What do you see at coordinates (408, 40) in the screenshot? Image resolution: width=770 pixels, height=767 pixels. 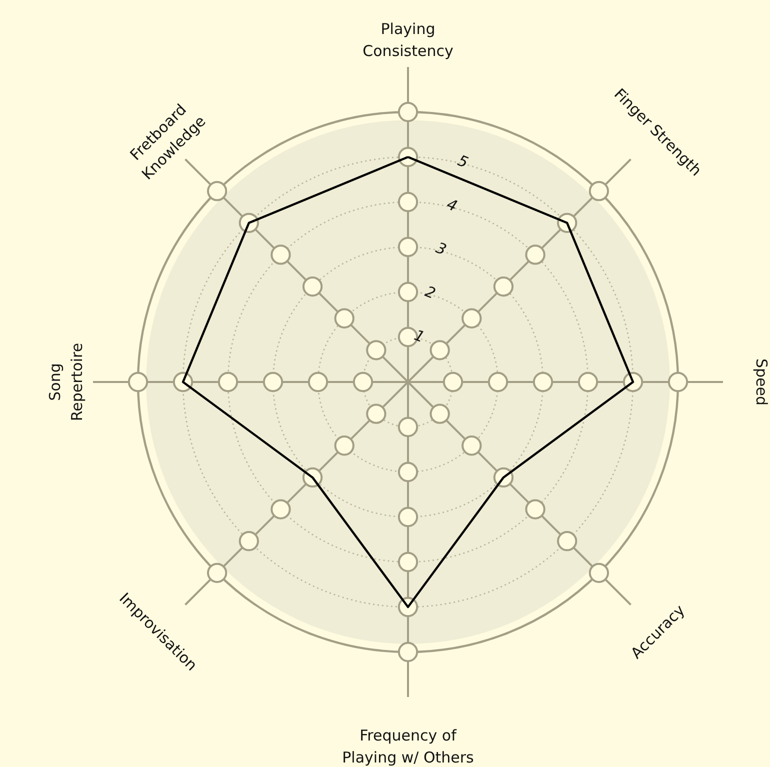 I see `spoke-label: Playing Consistency` at bounding box center [408, 40].